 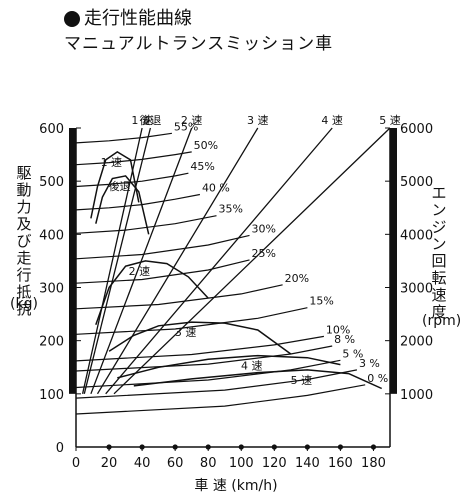 I want to click on drive-force-curve-label: 1 速, so click(x=112, y=162).